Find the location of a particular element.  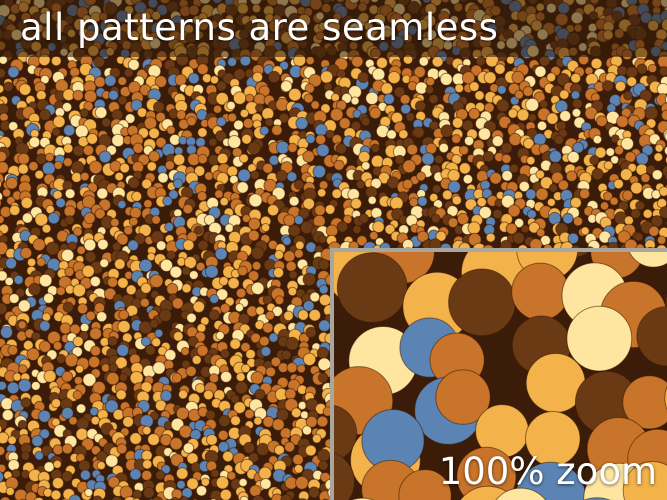

headline-text: all patterns are seamless is located at coordinates (259, 27).